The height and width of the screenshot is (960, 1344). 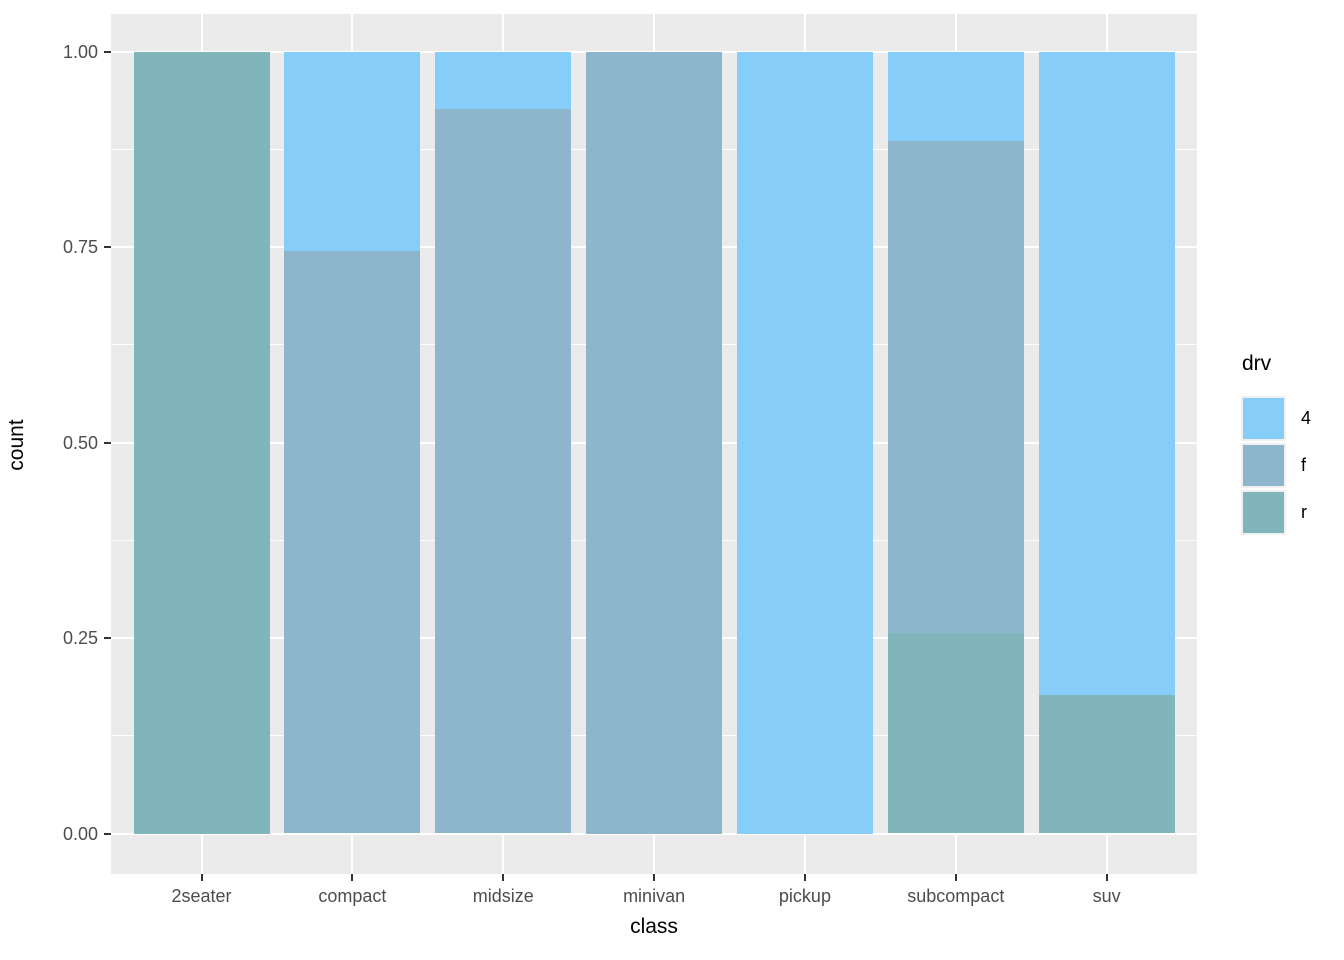 I want to click on bar-segment-midsize-f, so click(x=503, y=471).